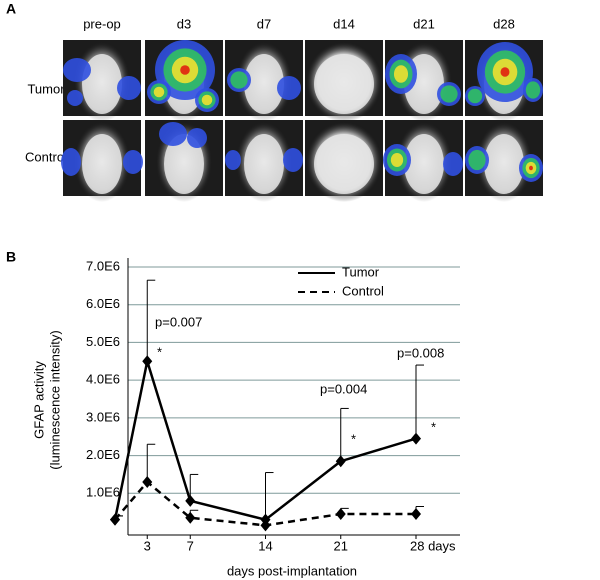 This screenshot has width=600, height=580. Describe the element at coordinates (38, 400) in the screenshot. I see `y-axis-label: GFAP activity` at that location.